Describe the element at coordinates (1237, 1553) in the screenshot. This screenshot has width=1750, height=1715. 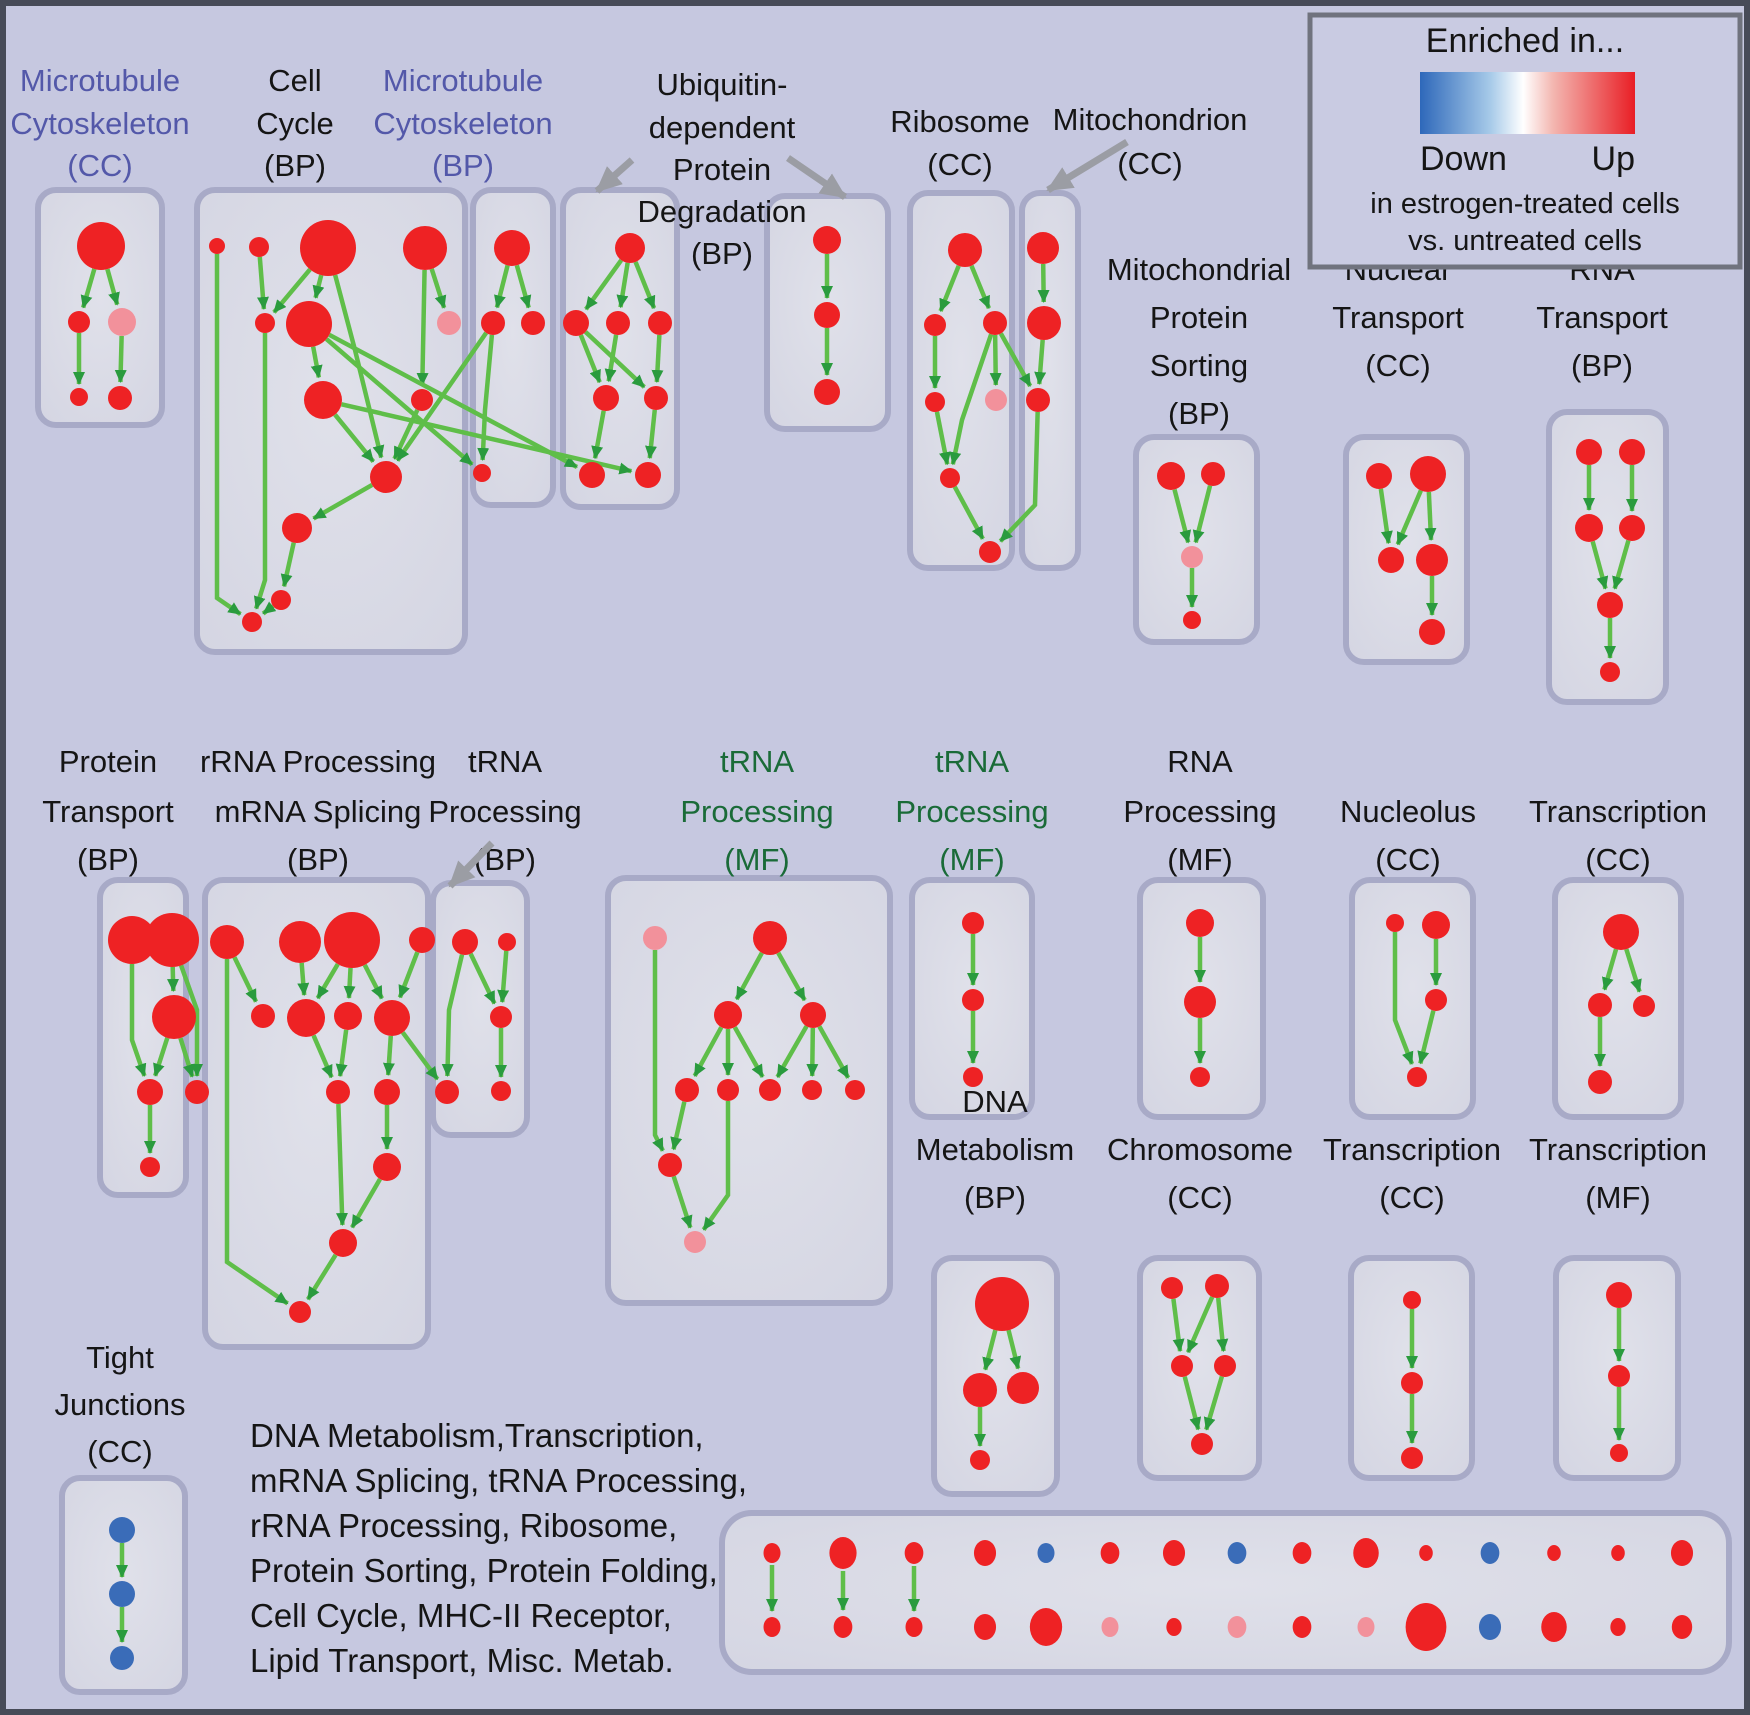
I see `go-term-node-blue` at that location.